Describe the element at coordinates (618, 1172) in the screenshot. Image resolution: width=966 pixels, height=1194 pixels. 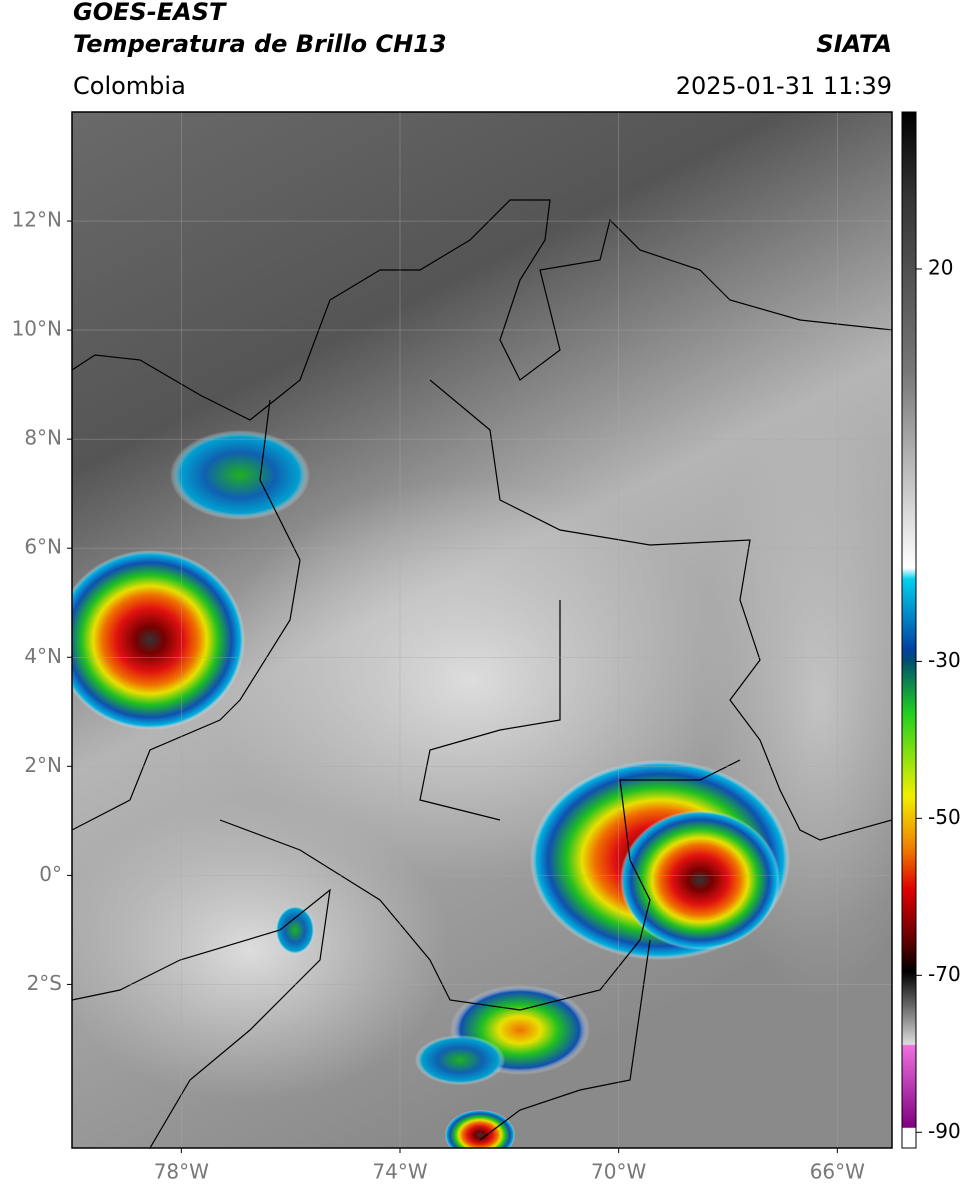
I see `x-tick-label: 70°W` at that location.